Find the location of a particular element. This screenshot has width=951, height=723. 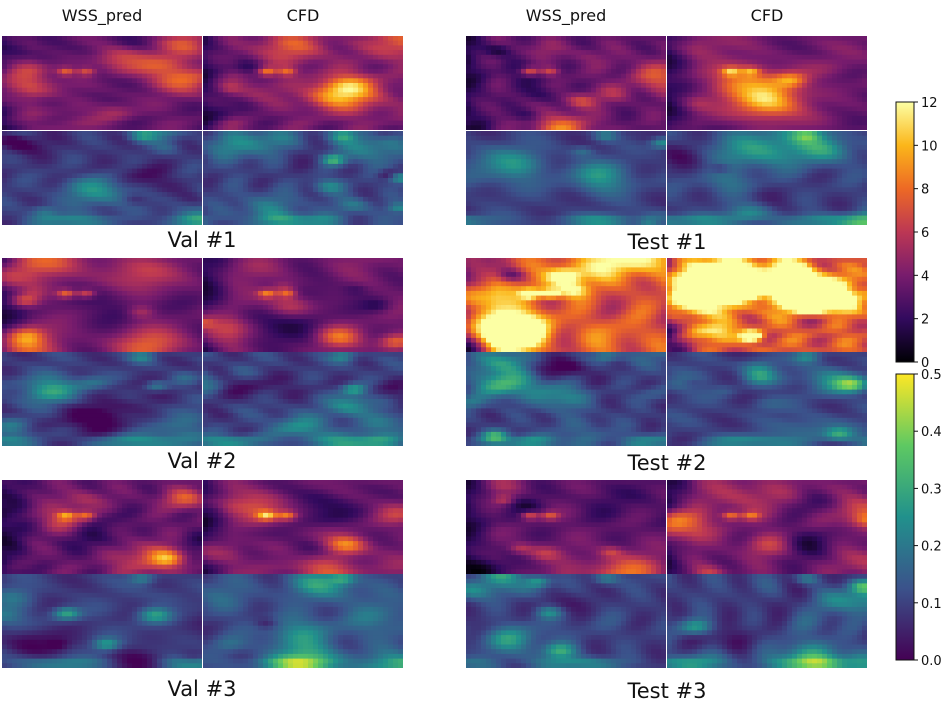

colorbar-osi: 0.0 0.1 0.2 0.3 0.4 0.5 is located at coordinates (918, 518).